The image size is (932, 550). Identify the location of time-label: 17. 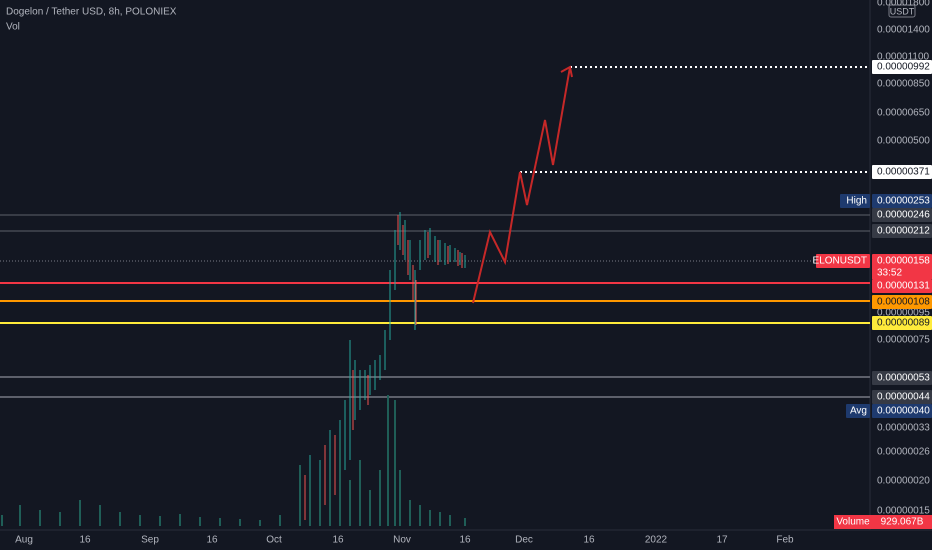
(722, 540).